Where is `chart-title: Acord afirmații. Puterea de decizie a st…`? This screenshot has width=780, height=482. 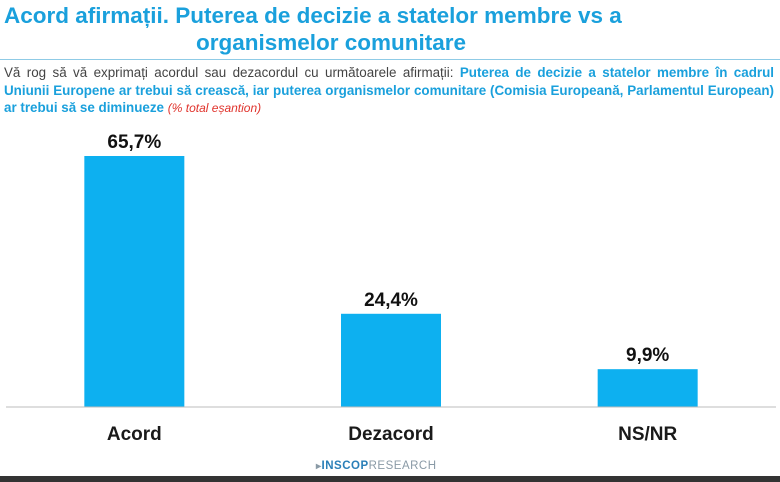
chart-title: Acord afirmații. Puterea de decizie a st… is located at coordinates (390, 29).